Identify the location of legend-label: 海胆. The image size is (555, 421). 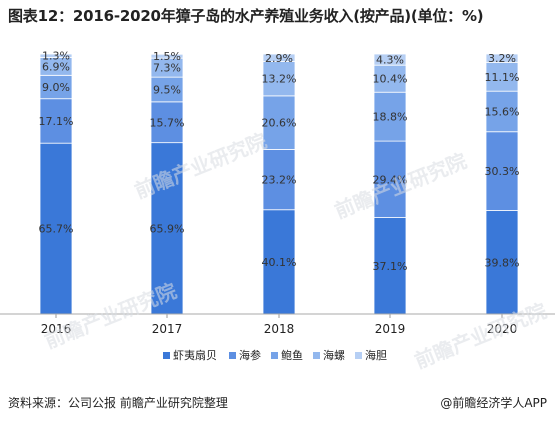
(376, 355).